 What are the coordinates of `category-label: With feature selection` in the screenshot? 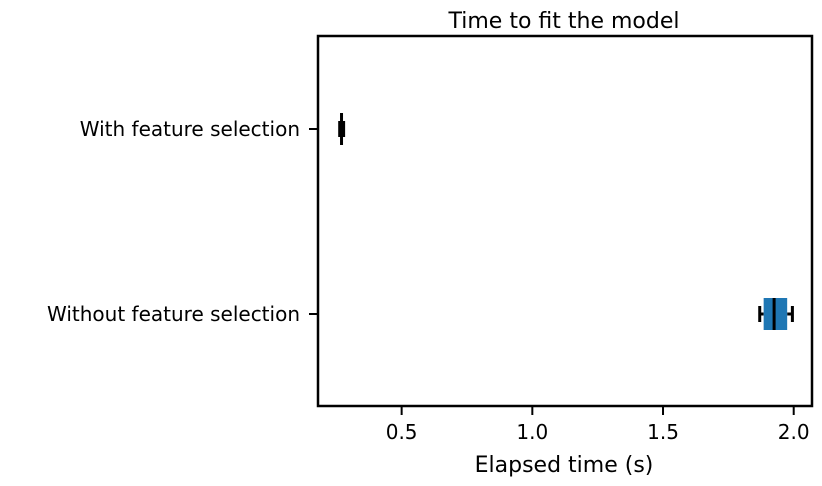 It's located at (190, 129).